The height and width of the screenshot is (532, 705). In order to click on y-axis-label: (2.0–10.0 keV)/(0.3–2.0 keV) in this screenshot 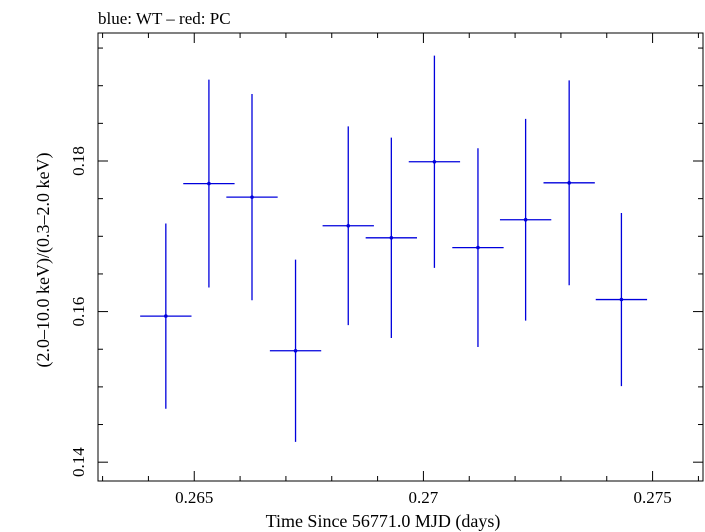, I will do `click(43, 260)`.